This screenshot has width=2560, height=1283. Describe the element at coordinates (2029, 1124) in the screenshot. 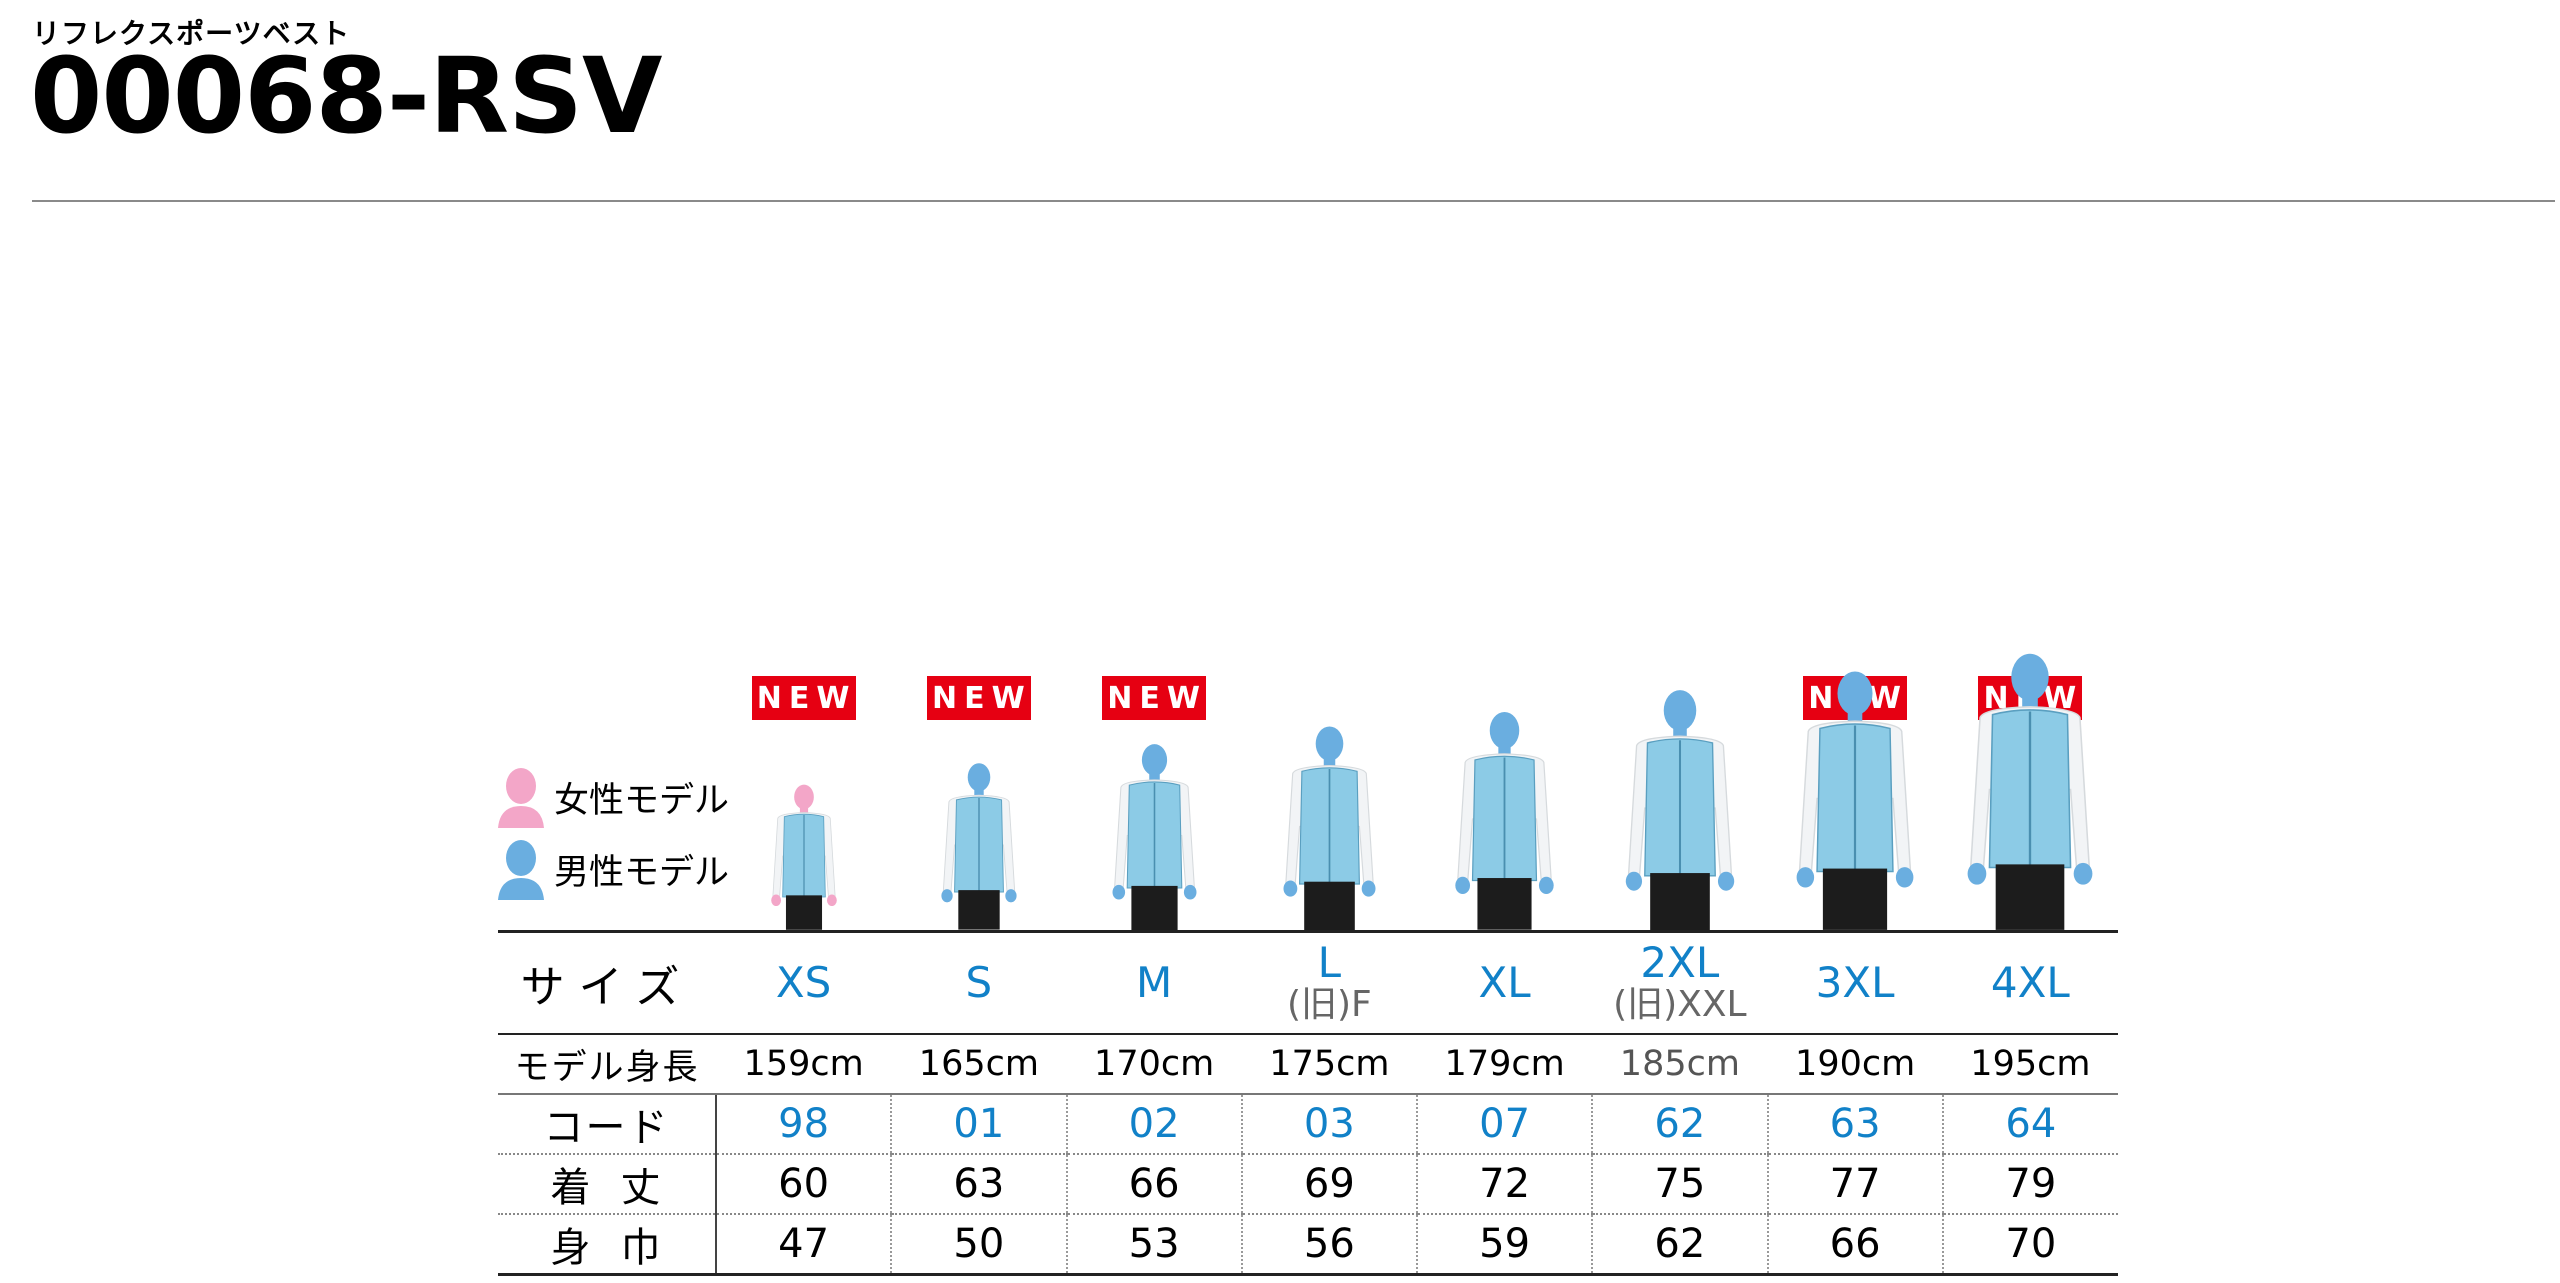

I see `code-cell: 64` at that location.